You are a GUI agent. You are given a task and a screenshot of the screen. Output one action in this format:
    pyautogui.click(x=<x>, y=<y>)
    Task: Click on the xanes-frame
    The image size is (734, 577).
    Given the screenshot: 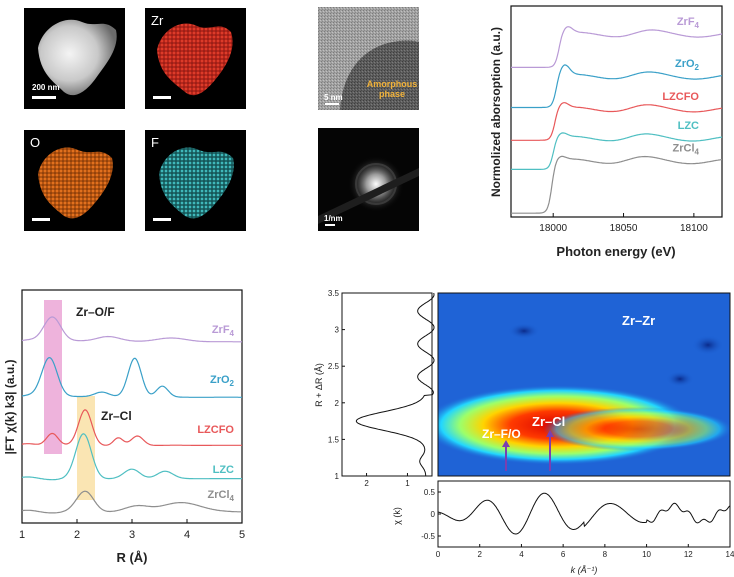 What is the action you would take?
    pyautogui.click(x=616, y=111)
    